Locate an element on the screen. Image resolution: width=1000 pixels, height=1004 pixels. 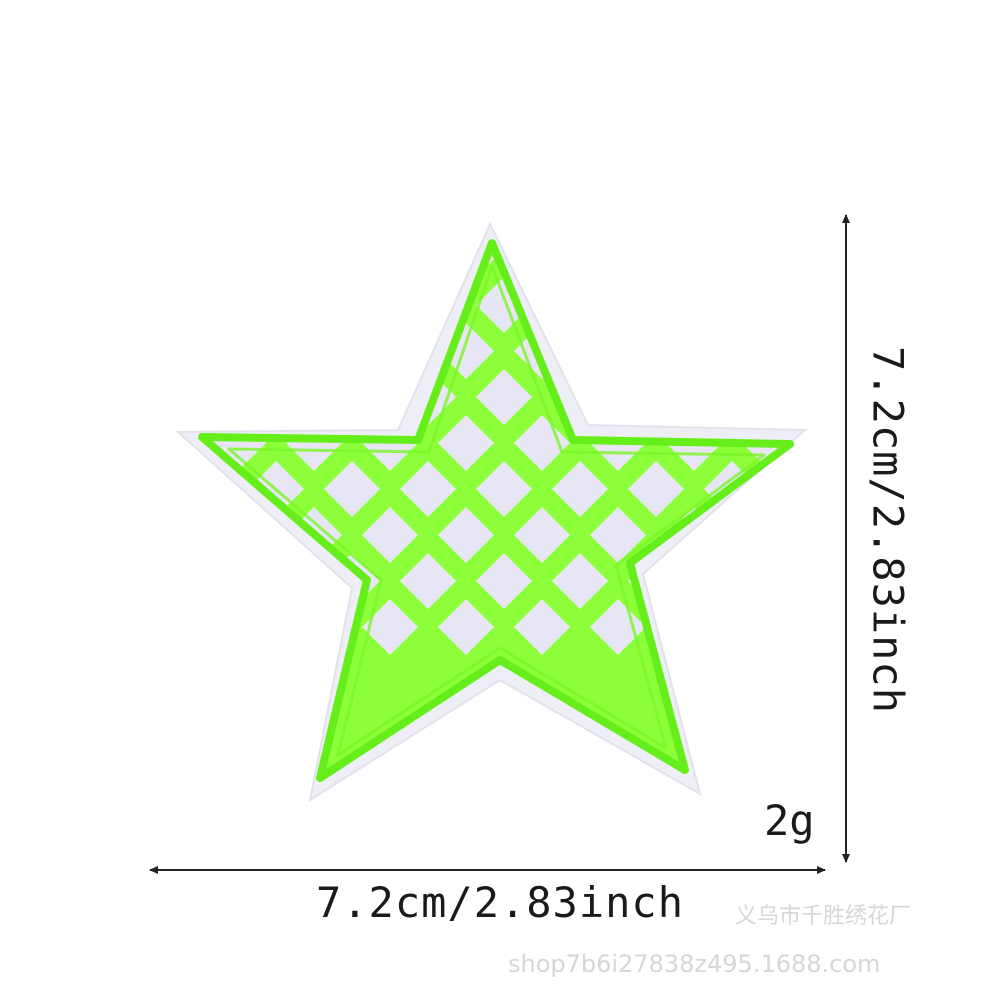
watermark-url: shop7b6i27838z495.1688.com is located at coordinates (694, 964).